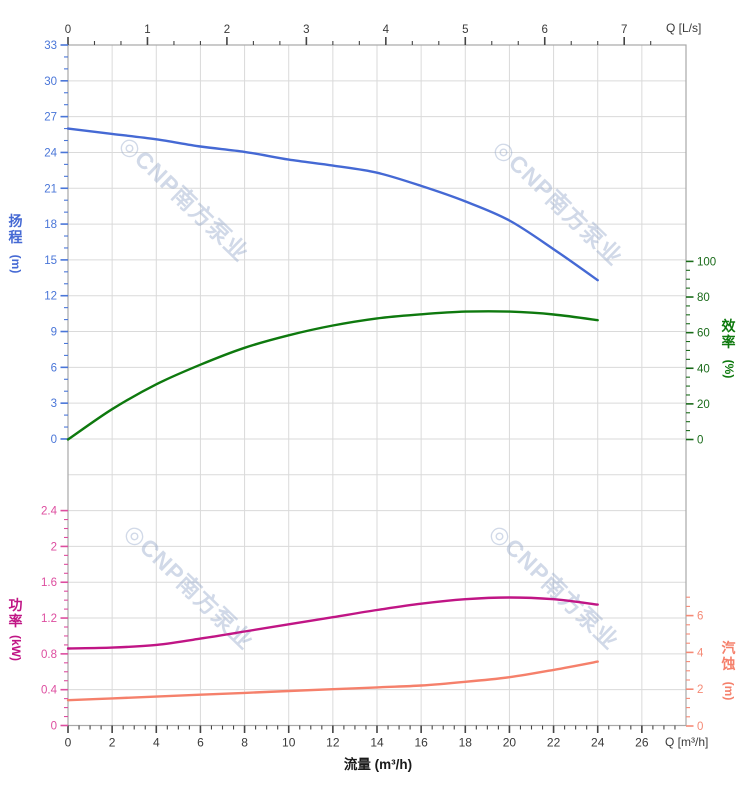 The height and width of the screenshot is (797, 752). I want to click on bottom-axis-tick-label: 12, so click(333, 743).